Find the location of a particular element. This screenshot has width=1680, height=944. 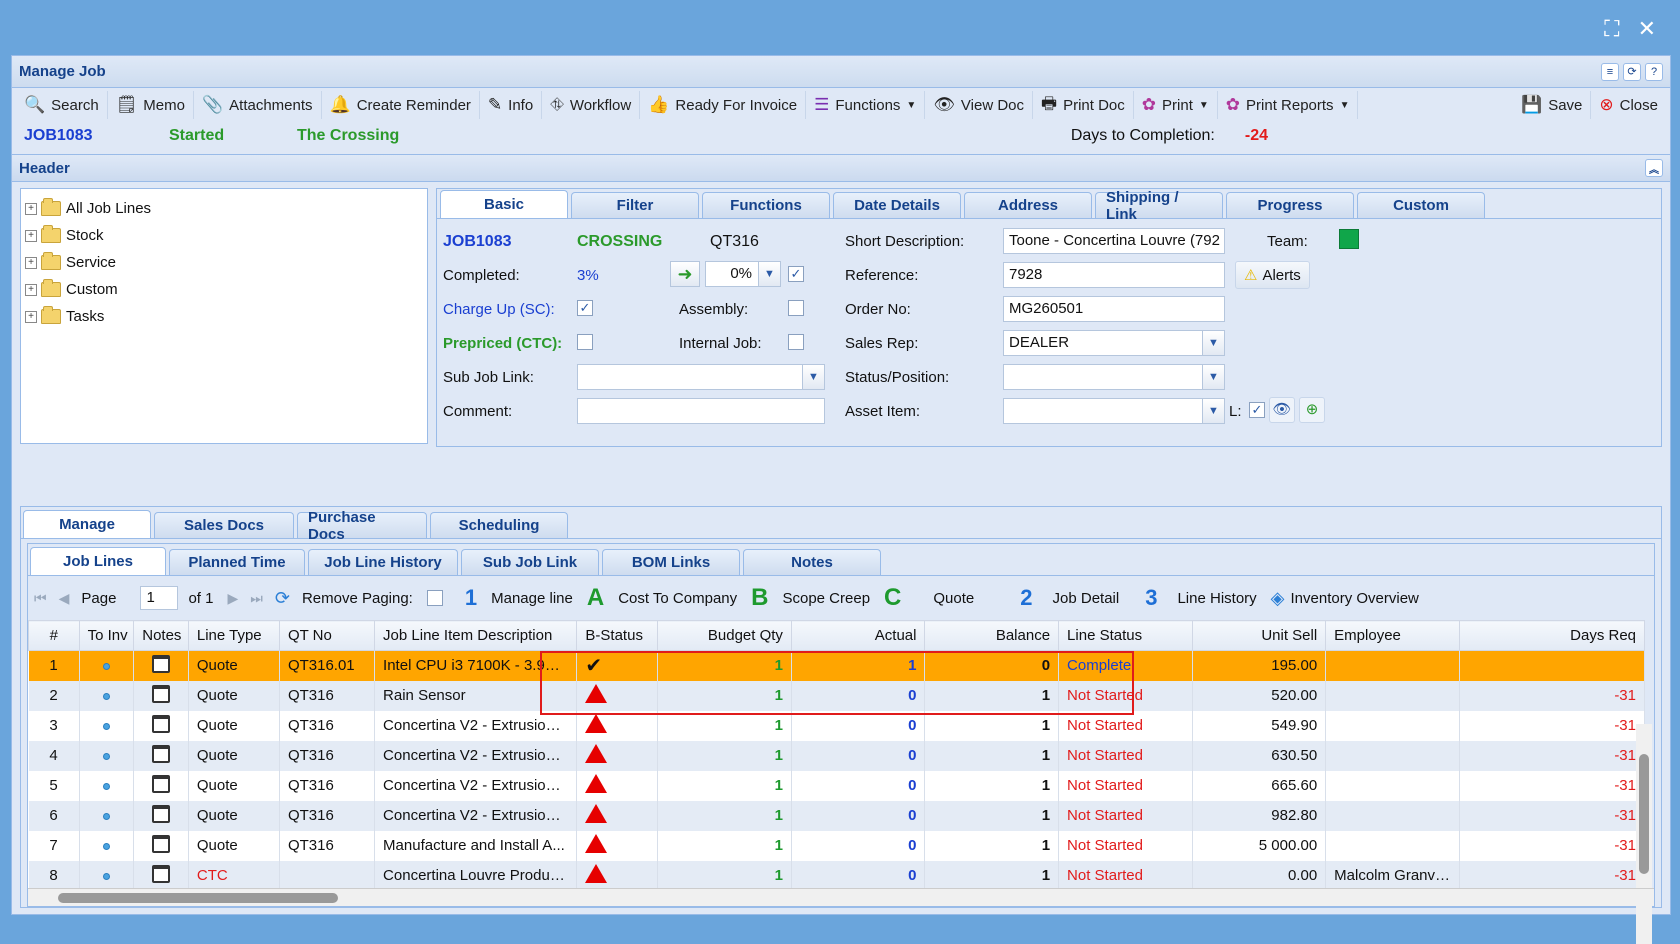

asset-item-combo: ▼ is located at coordinates (1114, 411).